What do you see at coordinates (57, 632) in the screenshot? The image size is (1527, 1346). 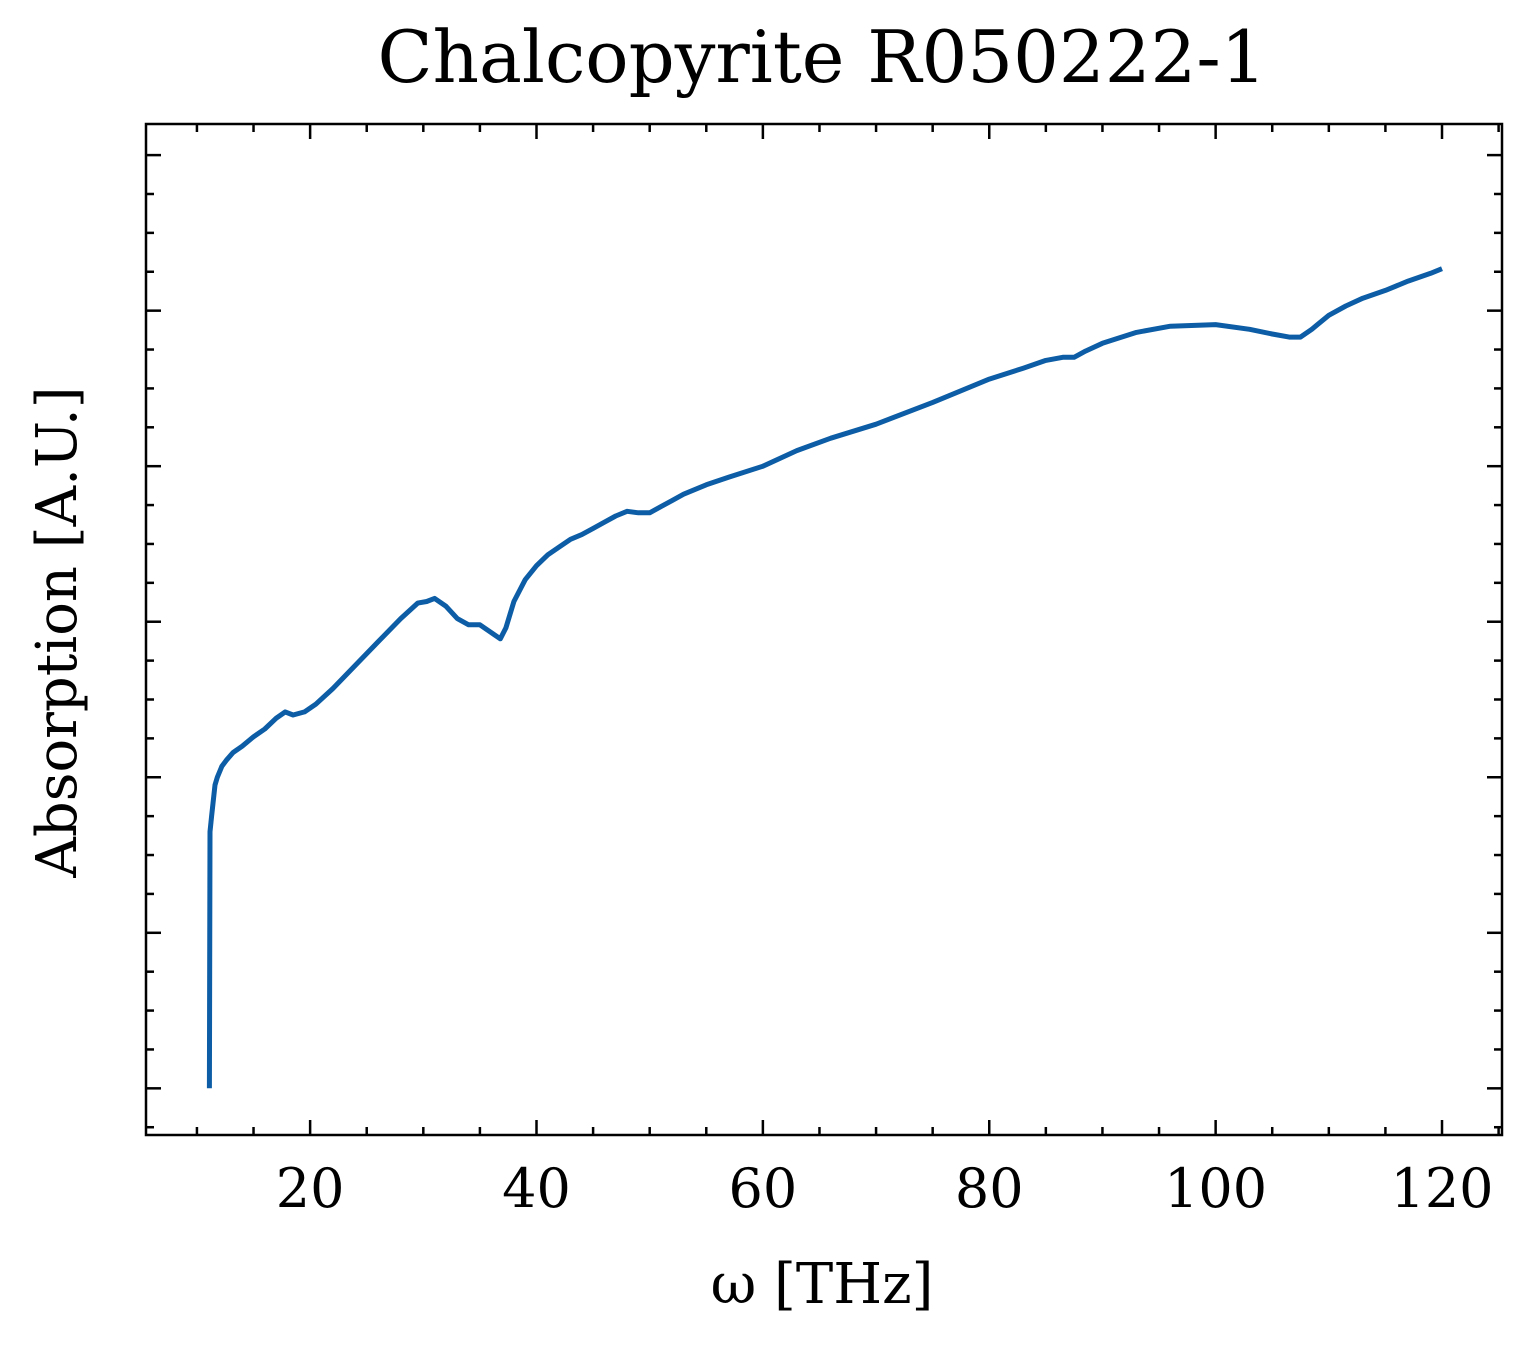 I see `y-axis-label: Absorption [A.U.]` at bounding box center [57, 632].